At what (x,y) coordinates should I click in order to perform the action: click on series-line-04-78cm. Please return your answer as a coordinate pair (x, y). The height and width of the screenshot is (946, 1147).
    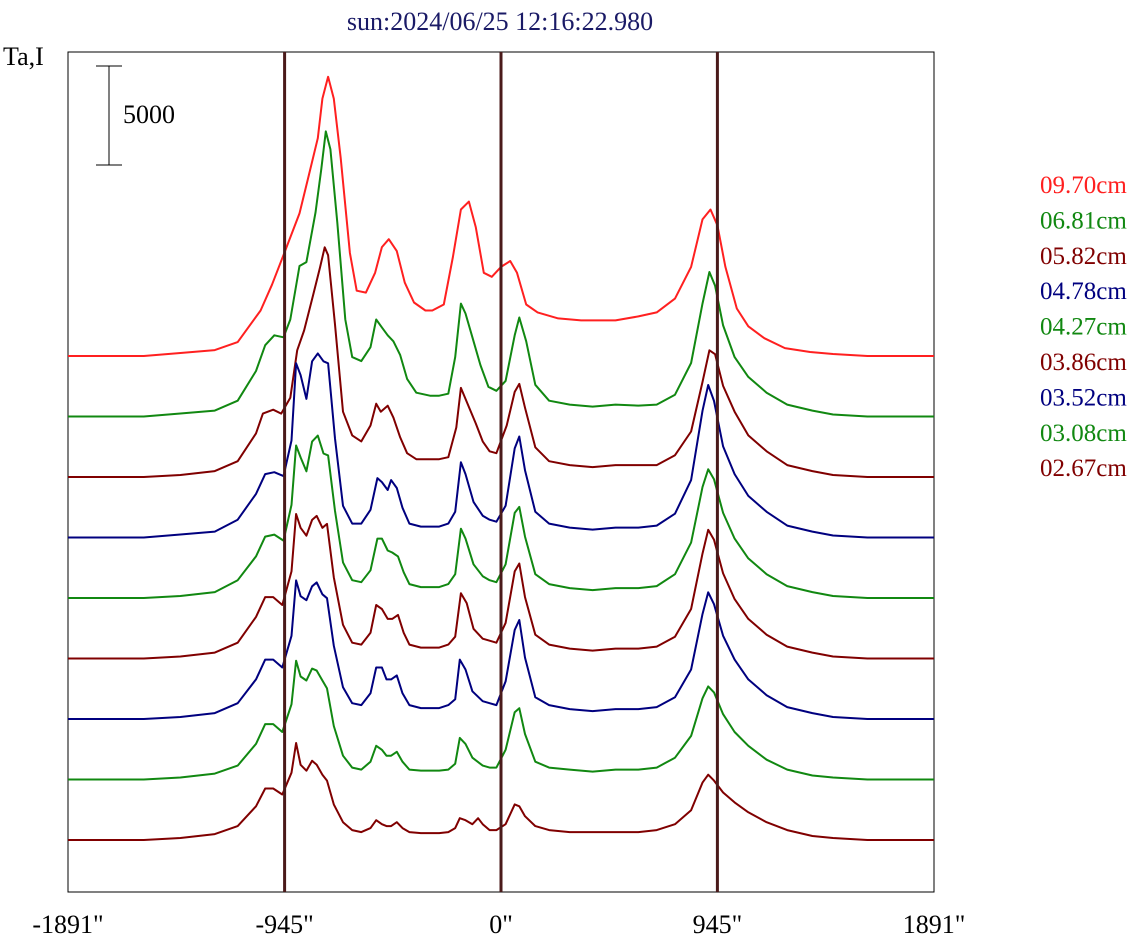
    Looking at the image, I should click on (501, 445).